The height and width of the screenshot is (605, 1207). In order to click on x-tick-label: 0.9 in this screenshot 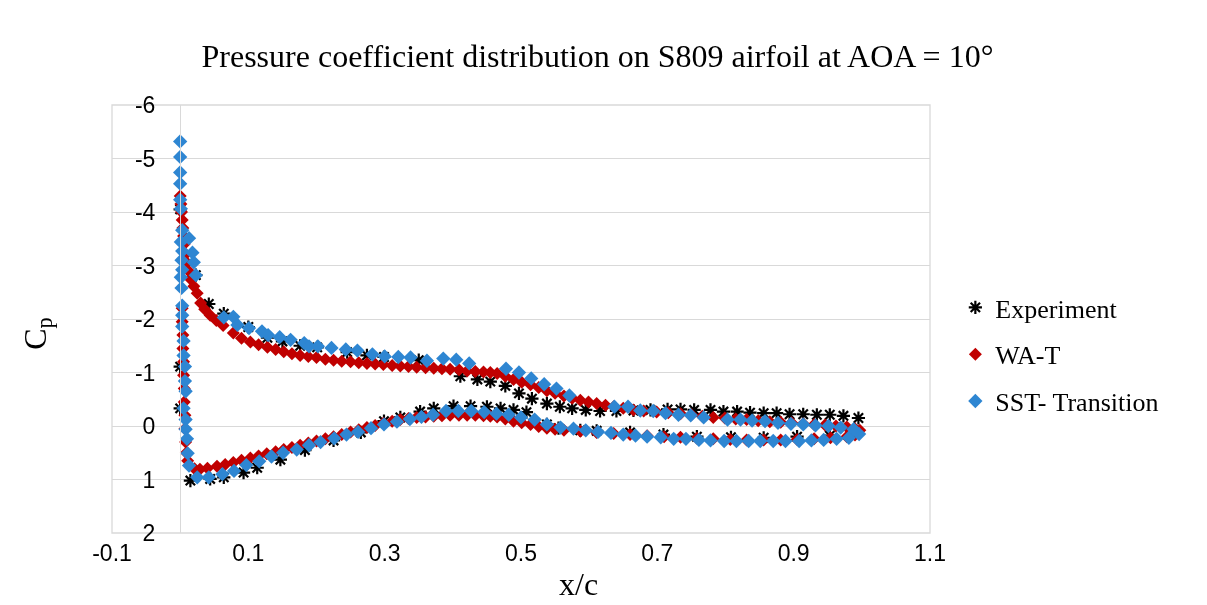, I will do `click(793, 553)`.